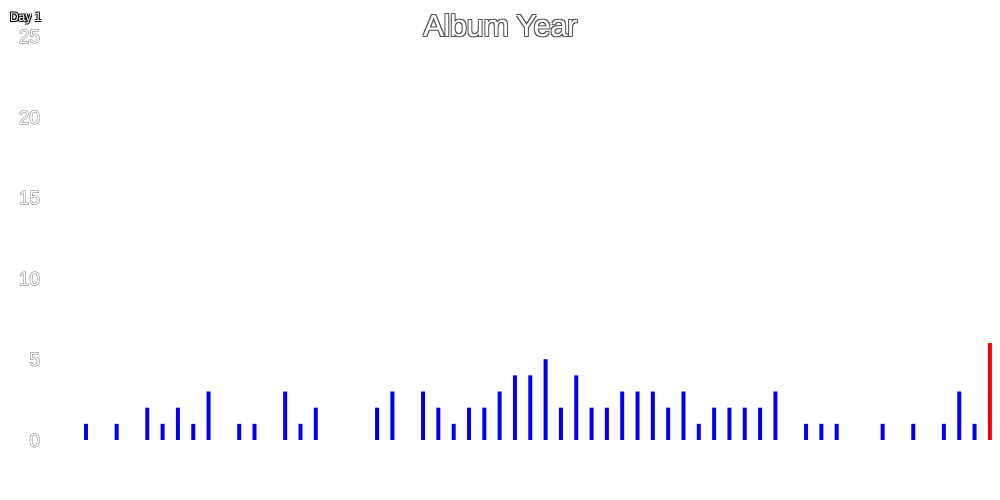  Describe the element at coordinates (29, 199) in the screenshot. I see `y-tick-label: 15` at that location.